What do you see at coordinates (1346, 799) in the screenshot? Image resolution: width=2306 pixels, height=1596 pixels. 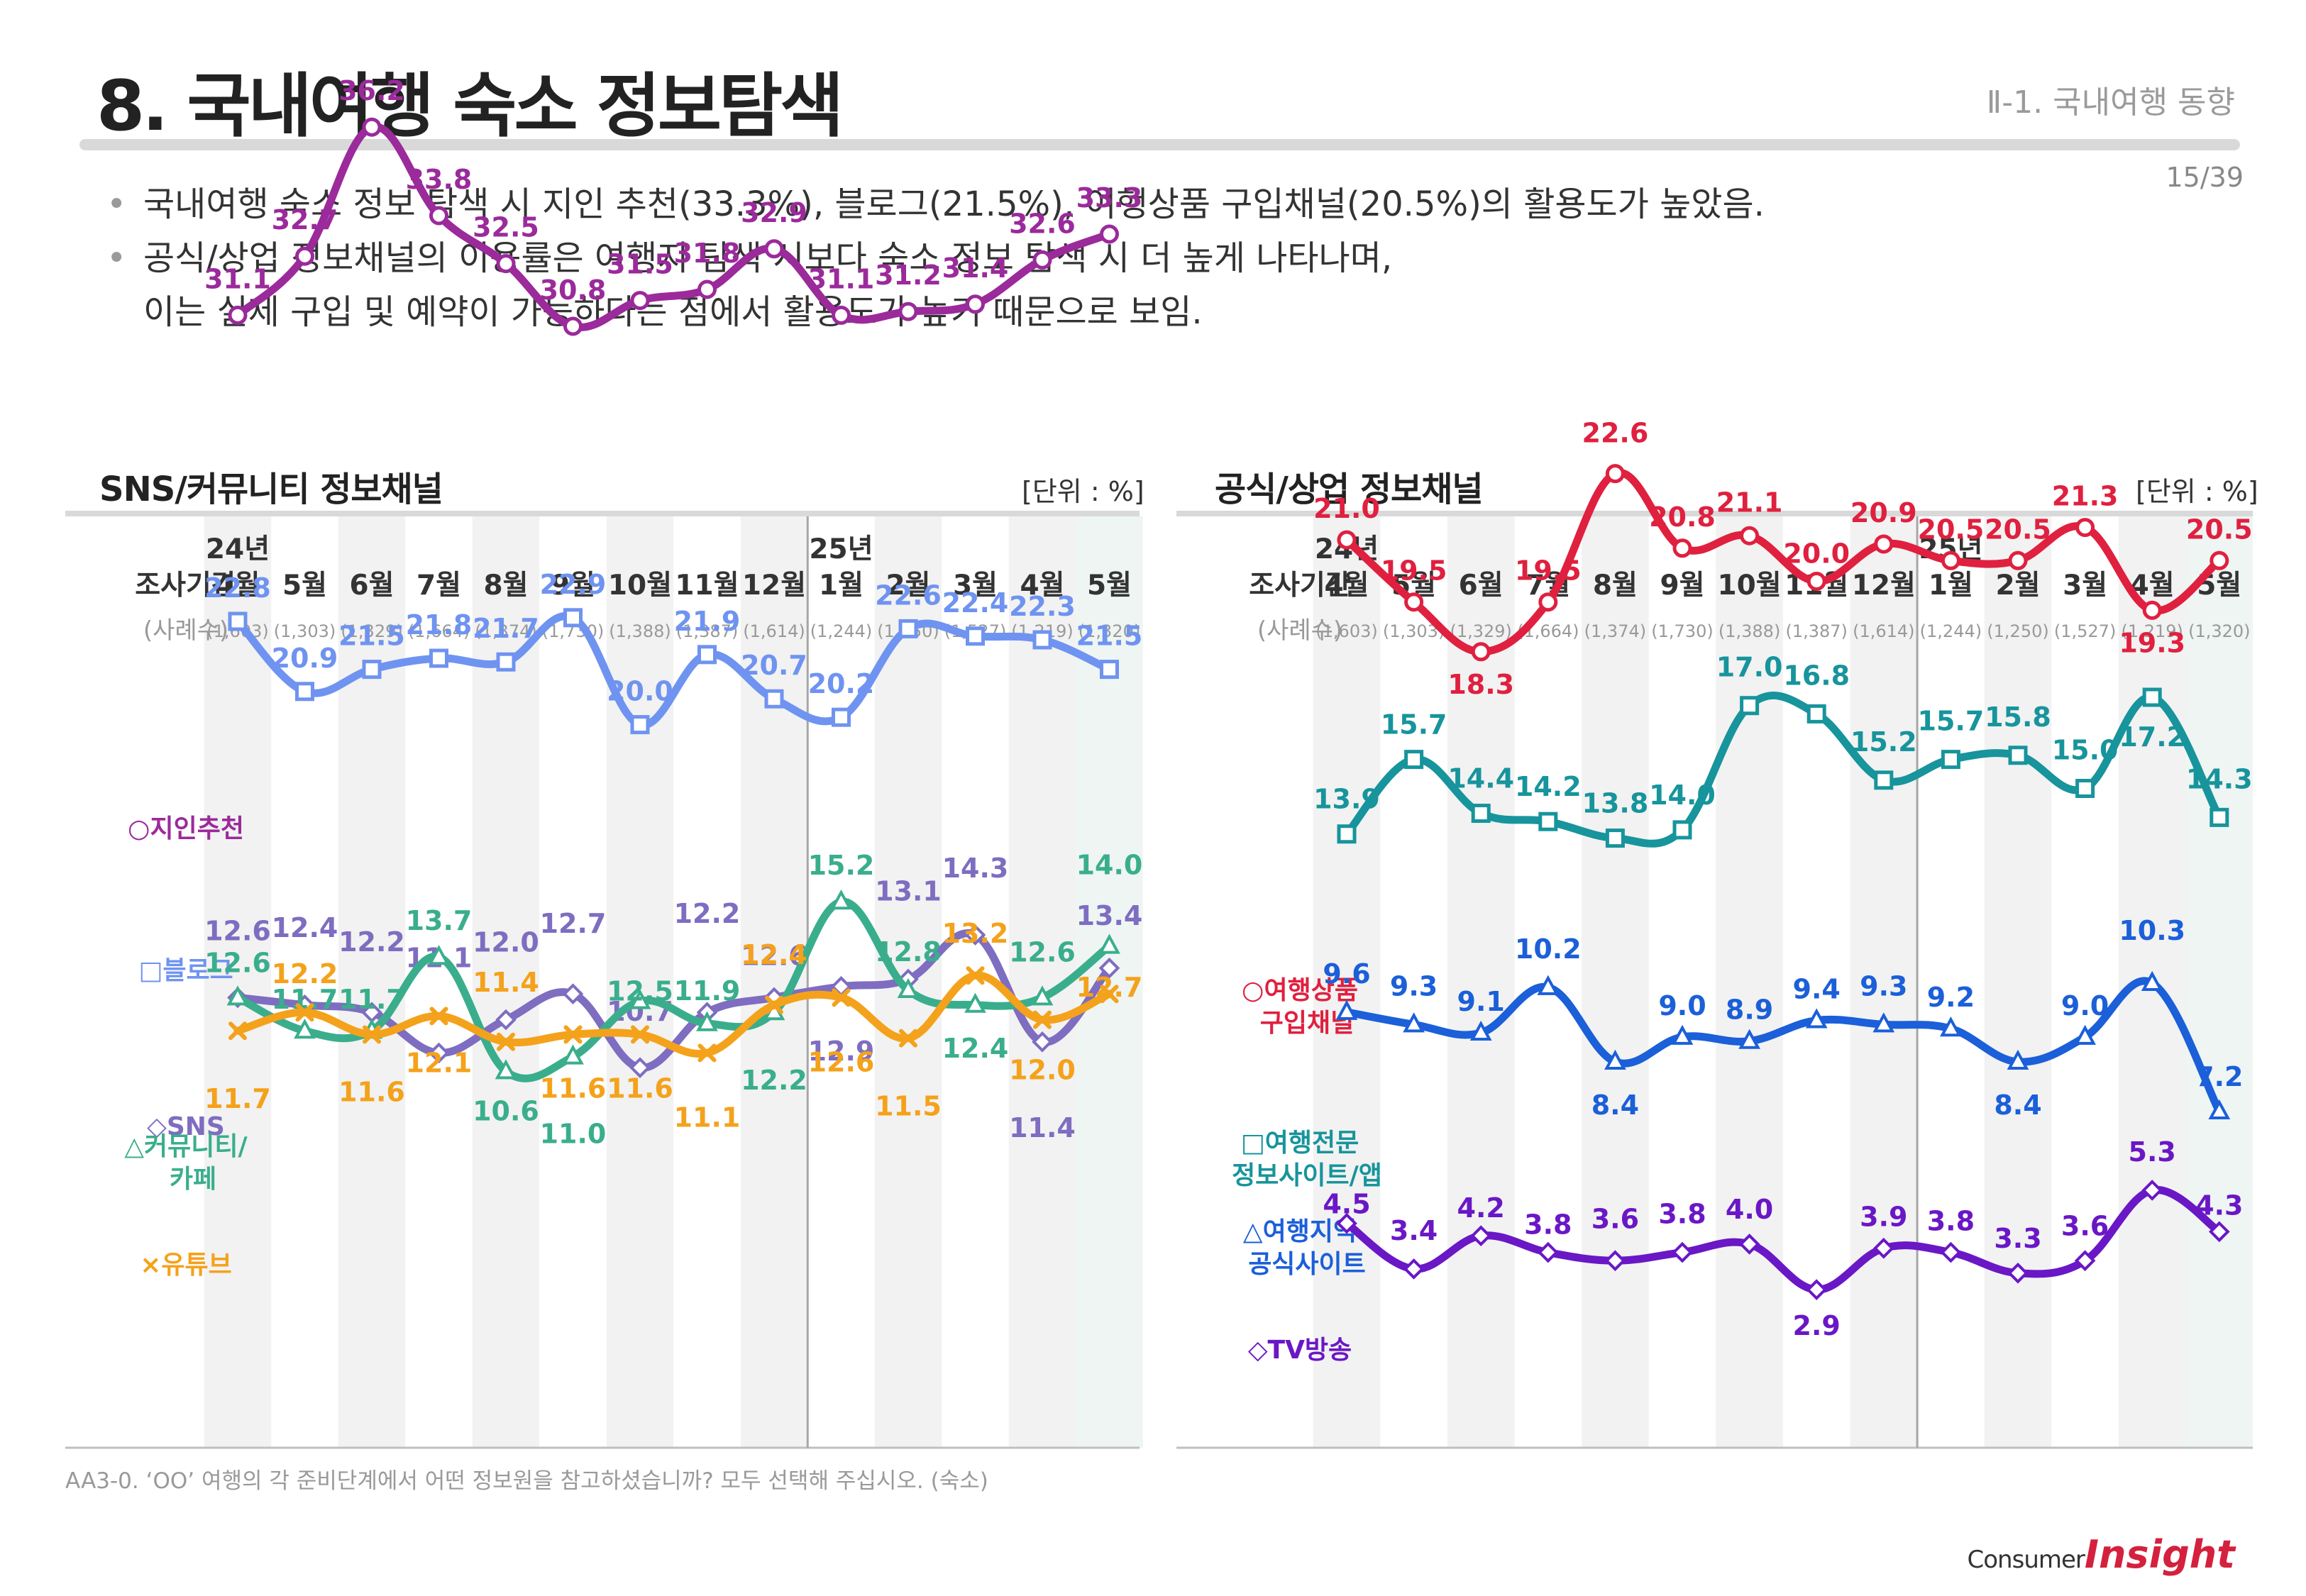 I see `data-label: 13.9` at bounding box center [1346, 799].